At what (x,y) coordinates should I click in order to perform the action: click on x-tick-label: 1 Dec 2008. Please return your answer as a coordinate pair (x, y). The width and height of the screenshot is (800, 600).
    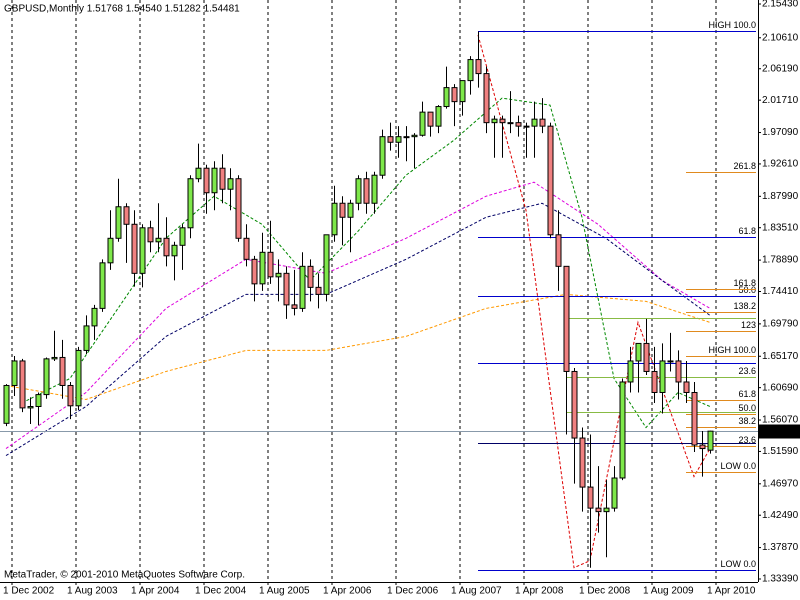
    Looking at the image, I should click on (605, 591).